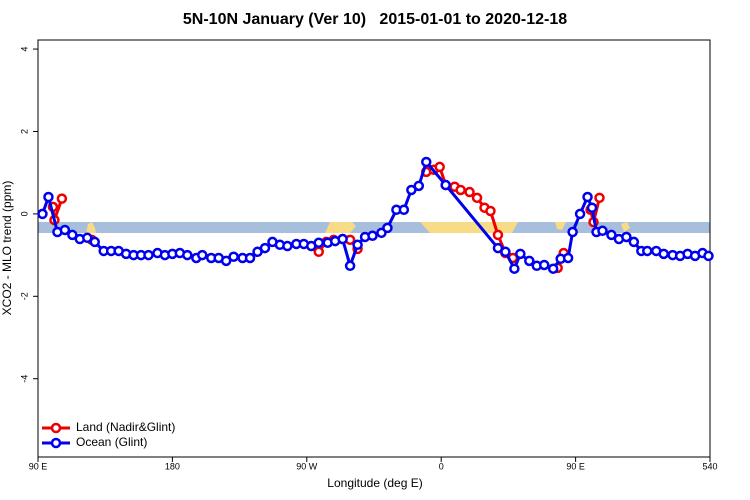 Image resolution: width=750 pixels, height=500 pixels. I want to click on y-tick-label: 4, so click(24, 49).